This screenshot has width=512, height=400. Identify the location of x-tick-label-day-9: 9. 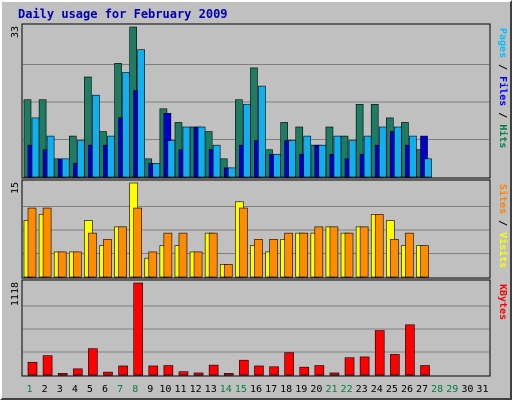
(150, 389).